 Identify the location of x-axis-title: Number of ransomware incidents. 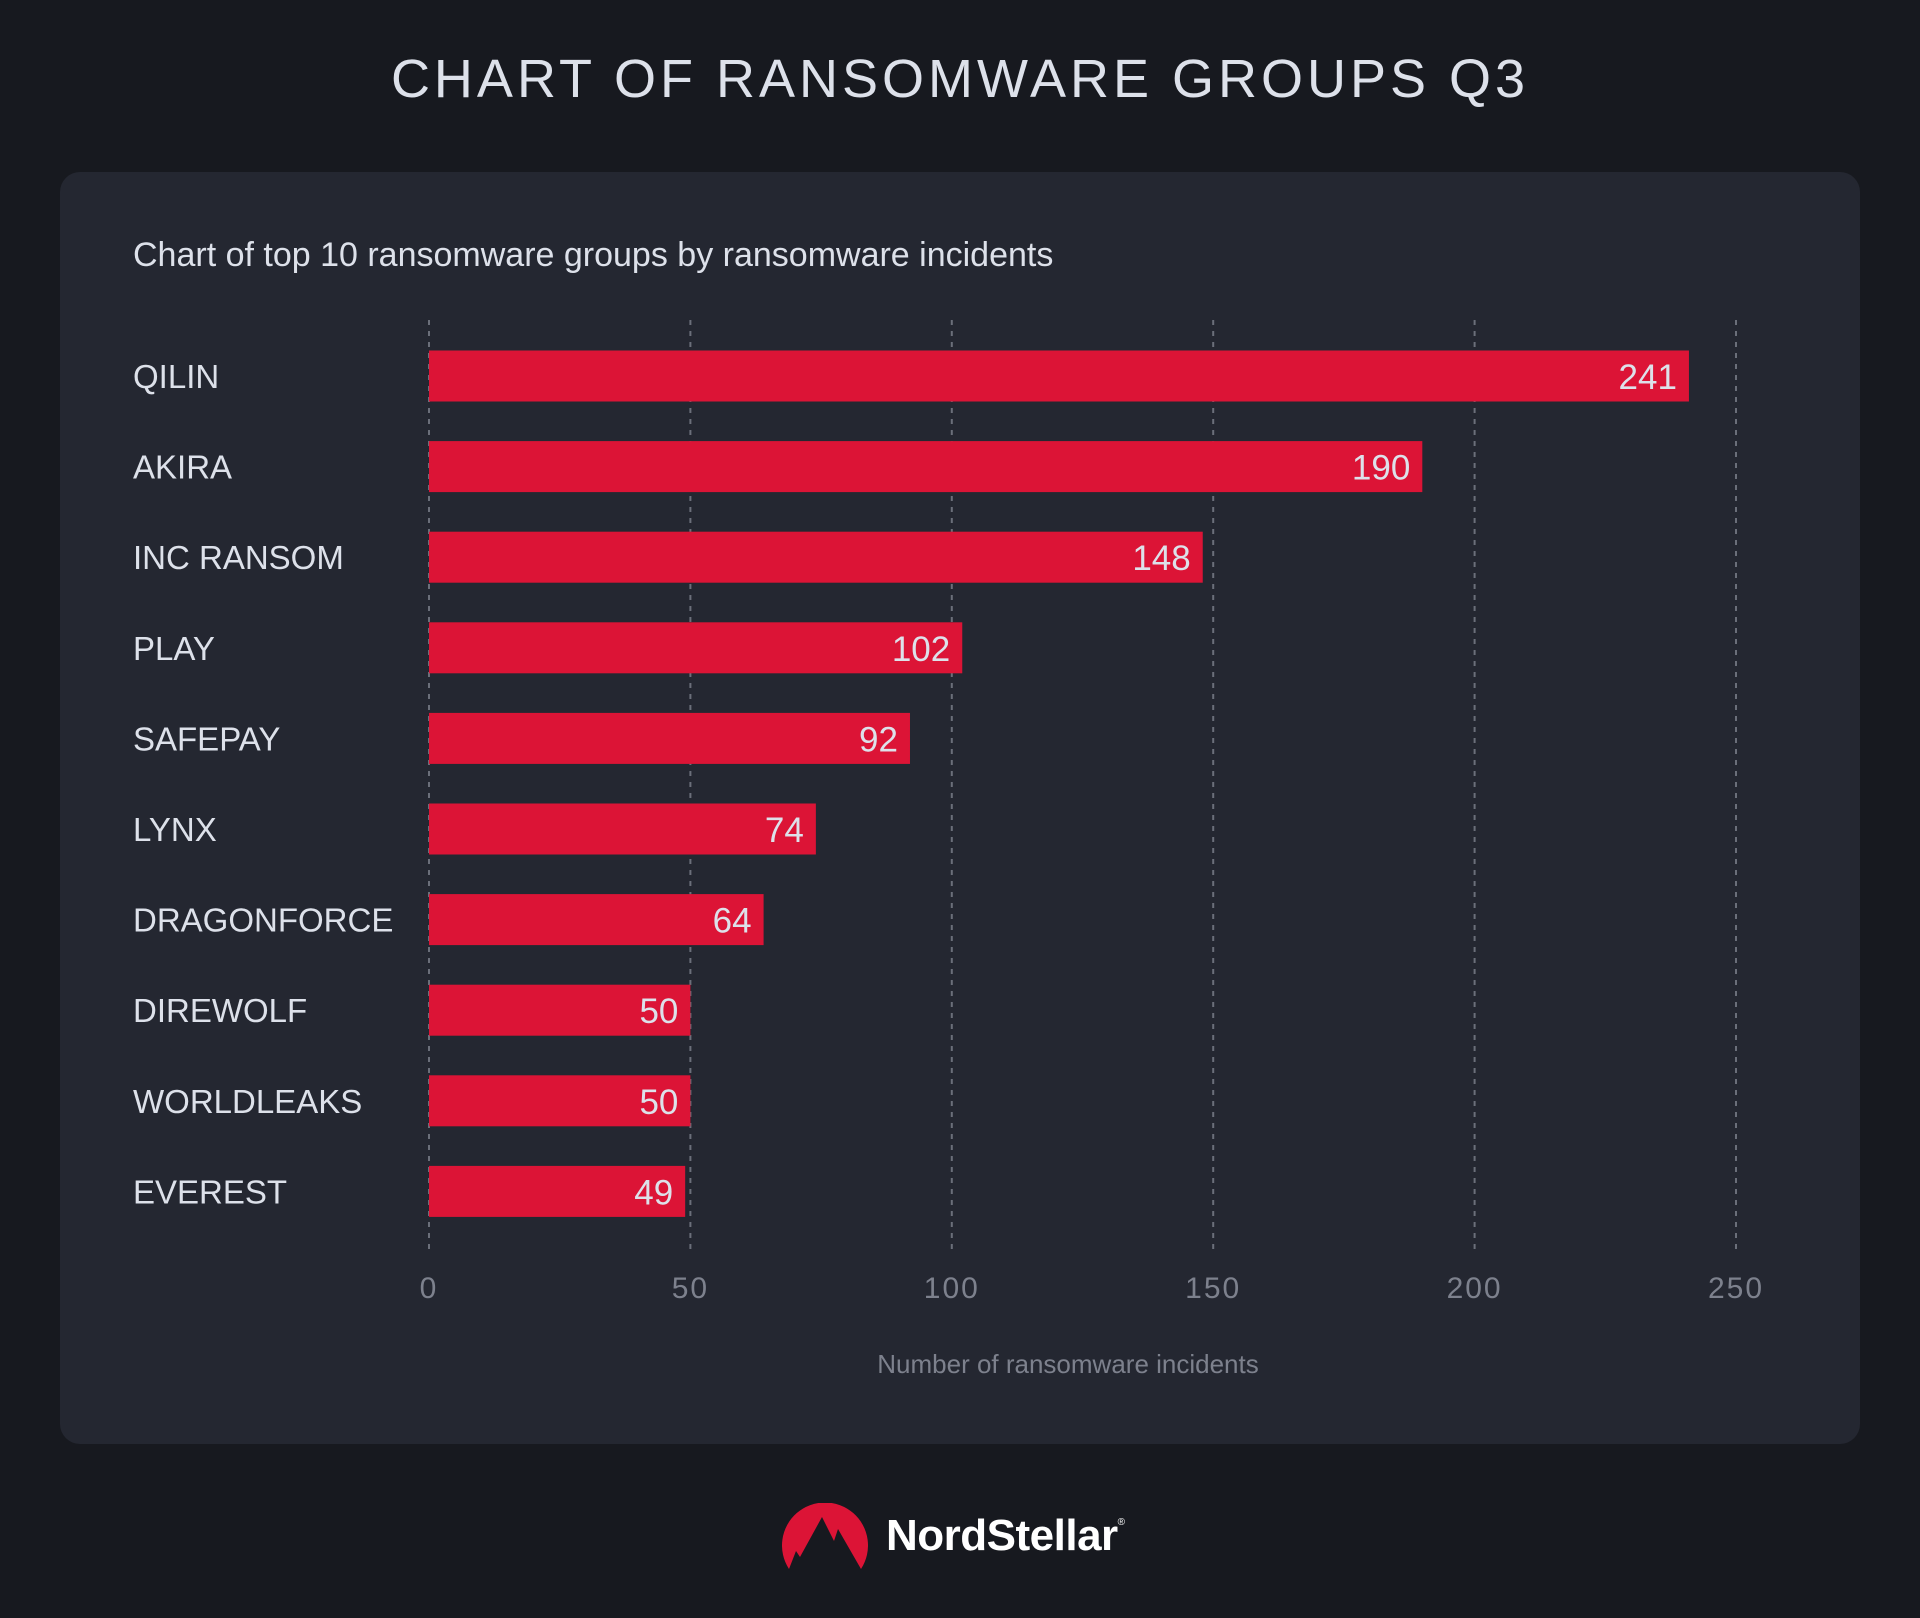
(1068, 1364).